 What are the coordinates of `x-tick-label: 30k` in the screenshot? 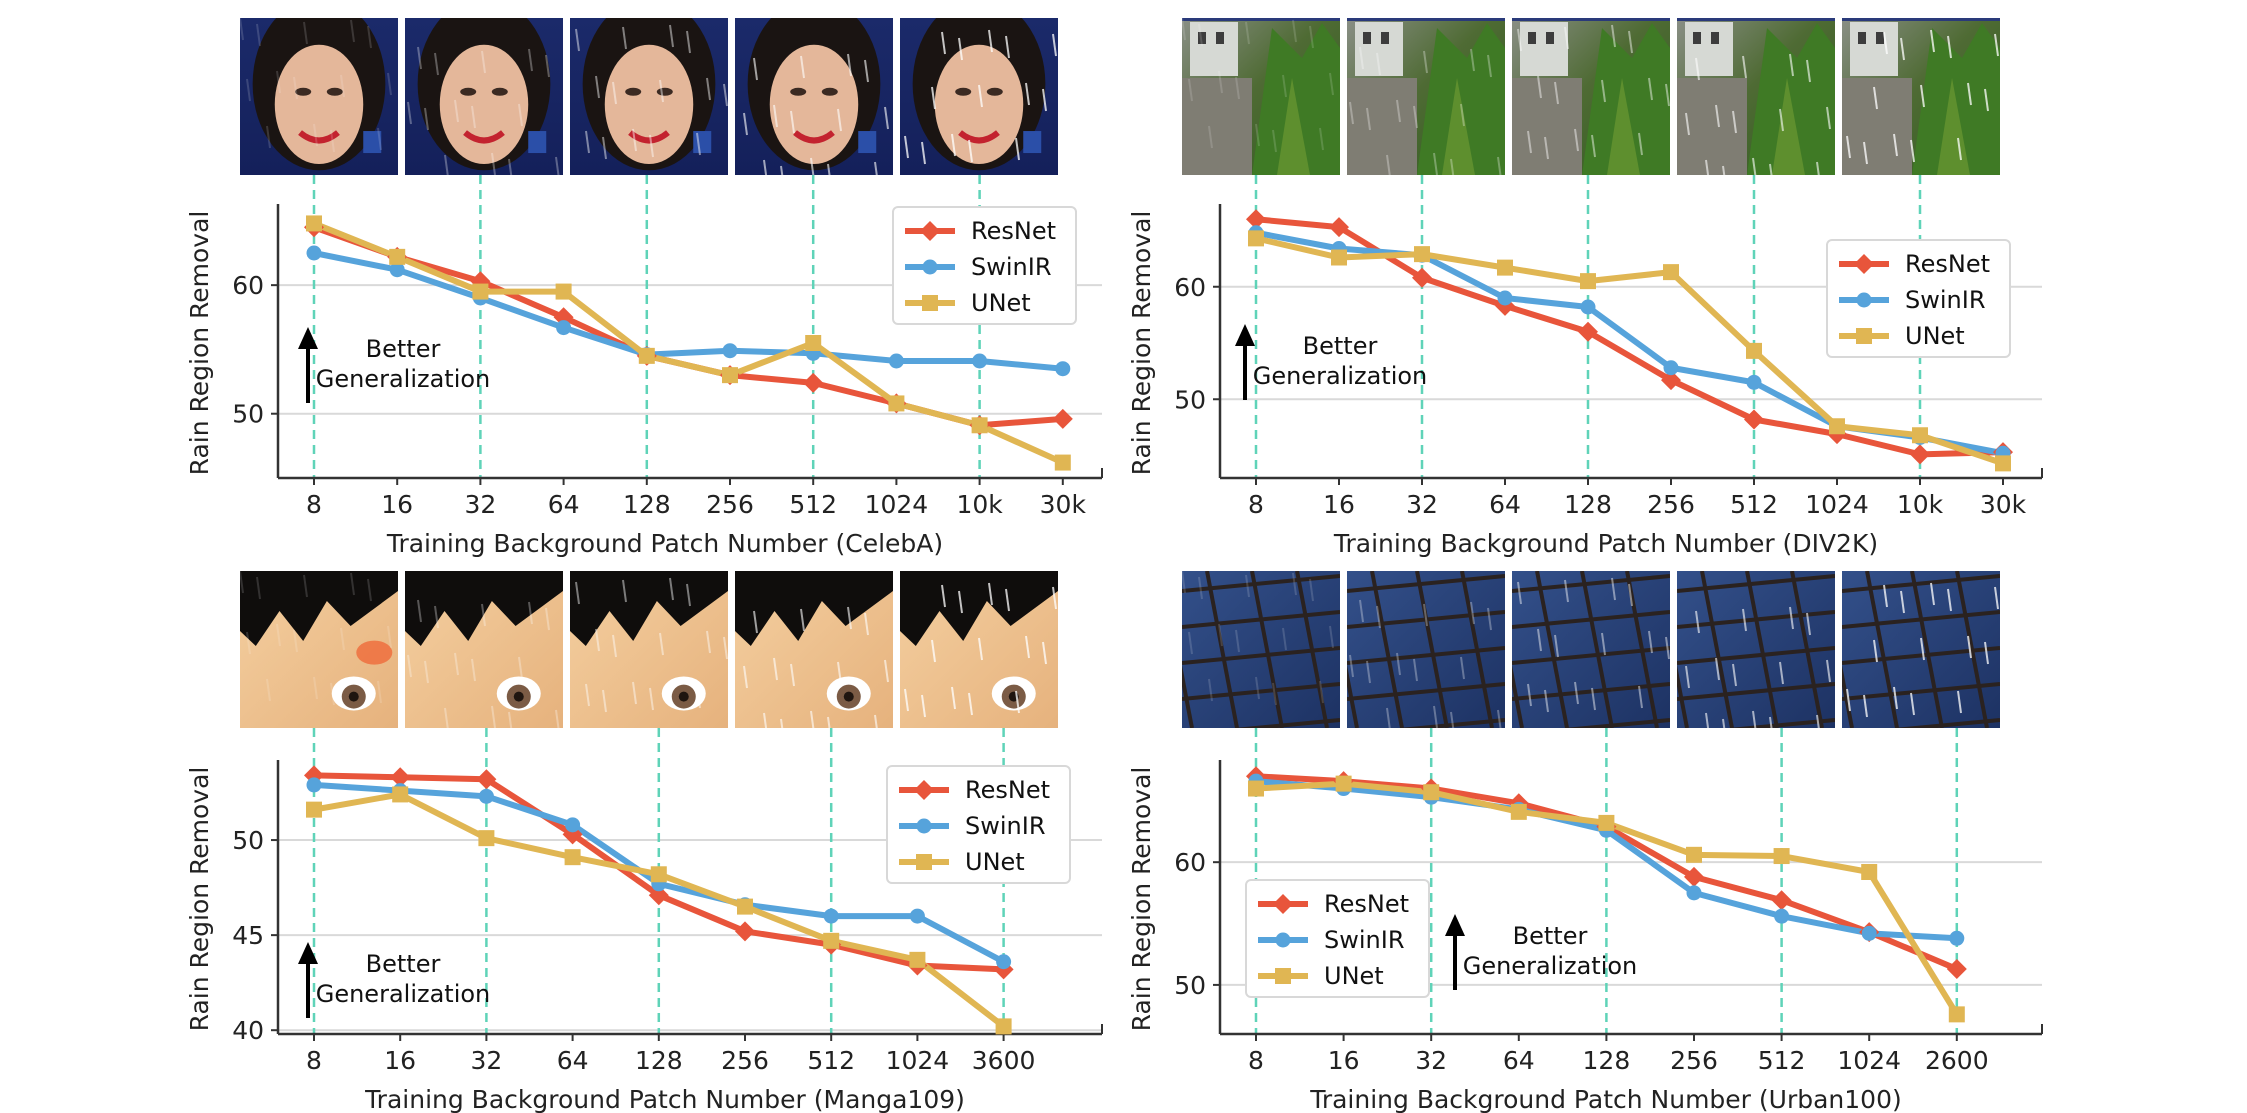 It's located at (1063, 504).